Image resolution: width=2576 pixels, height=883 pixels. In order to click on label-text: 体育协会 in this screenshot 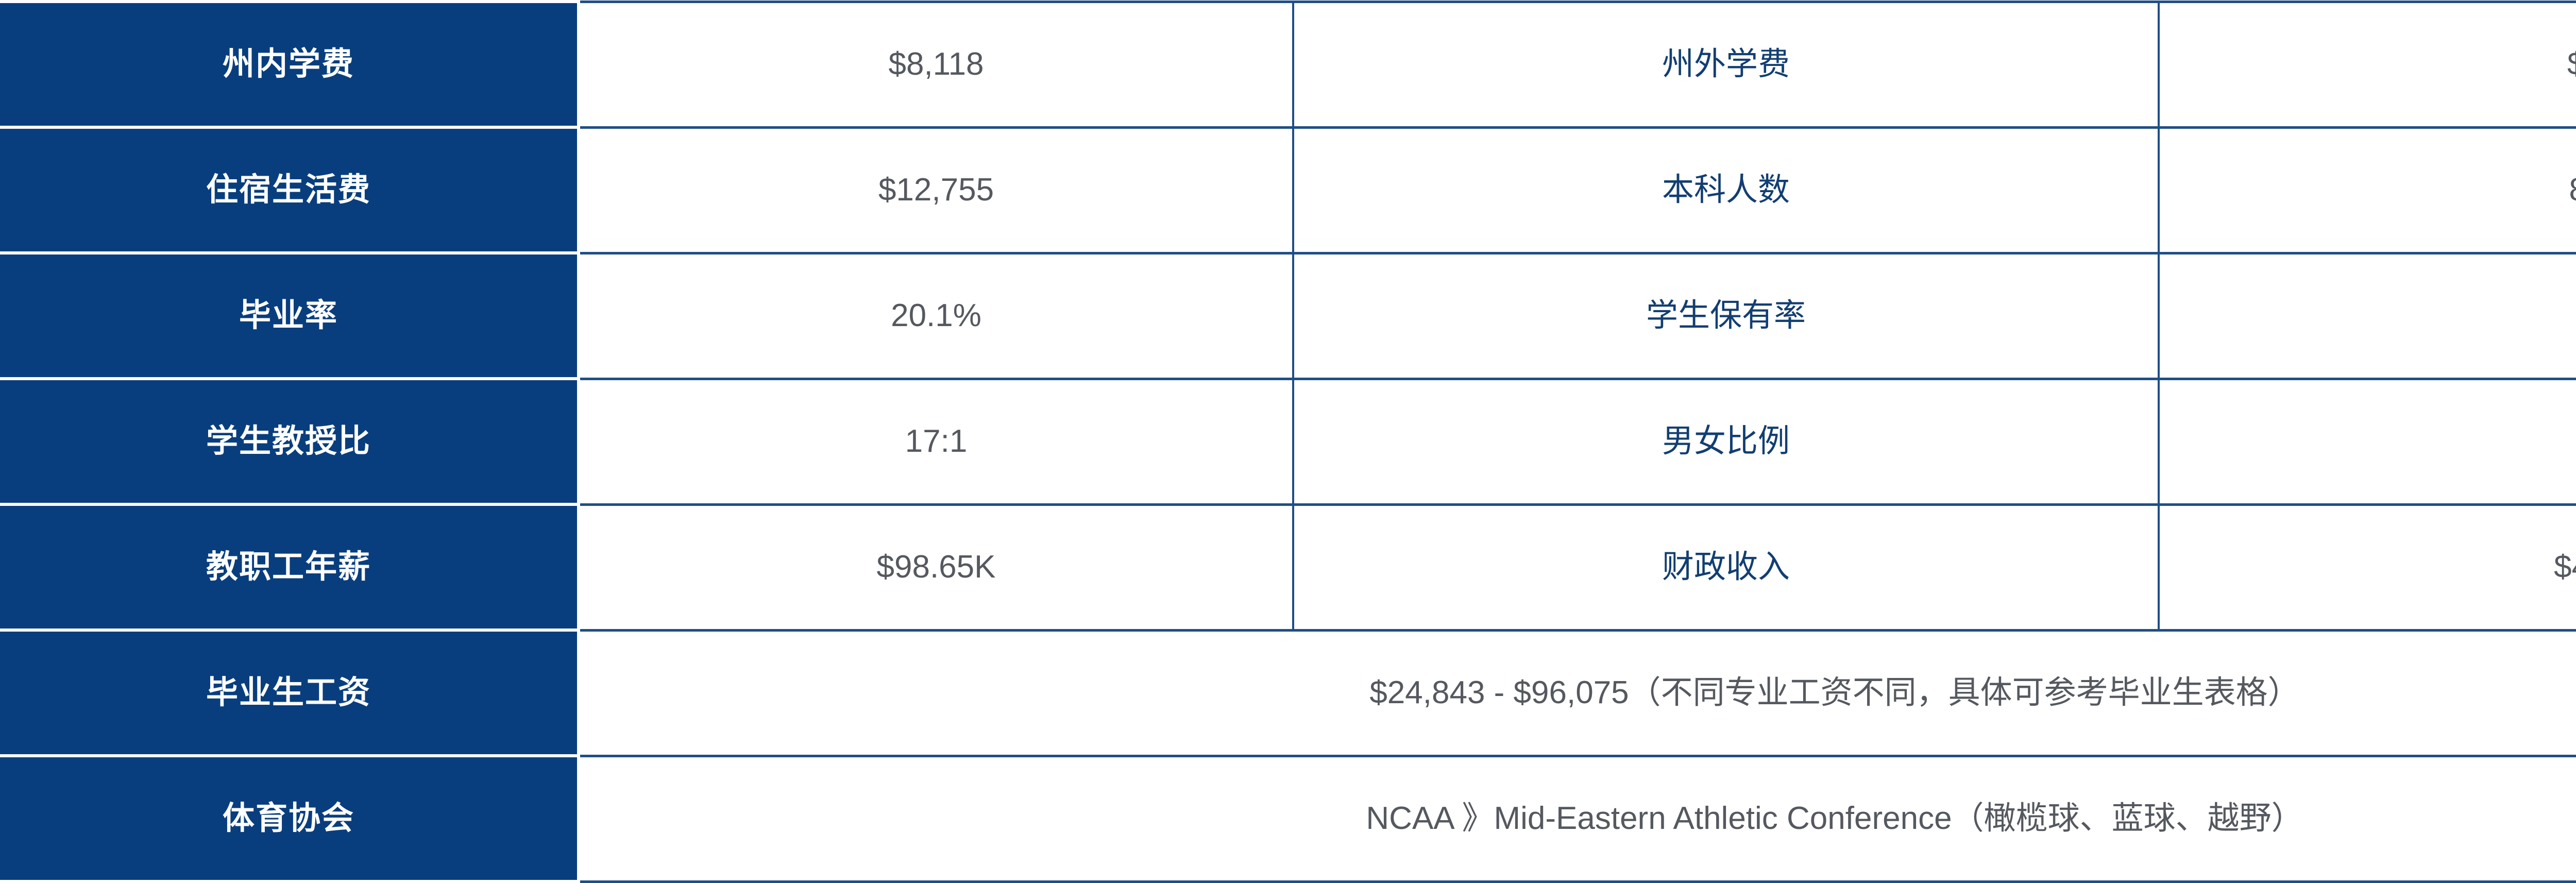, I will do `click(288, 818)`.